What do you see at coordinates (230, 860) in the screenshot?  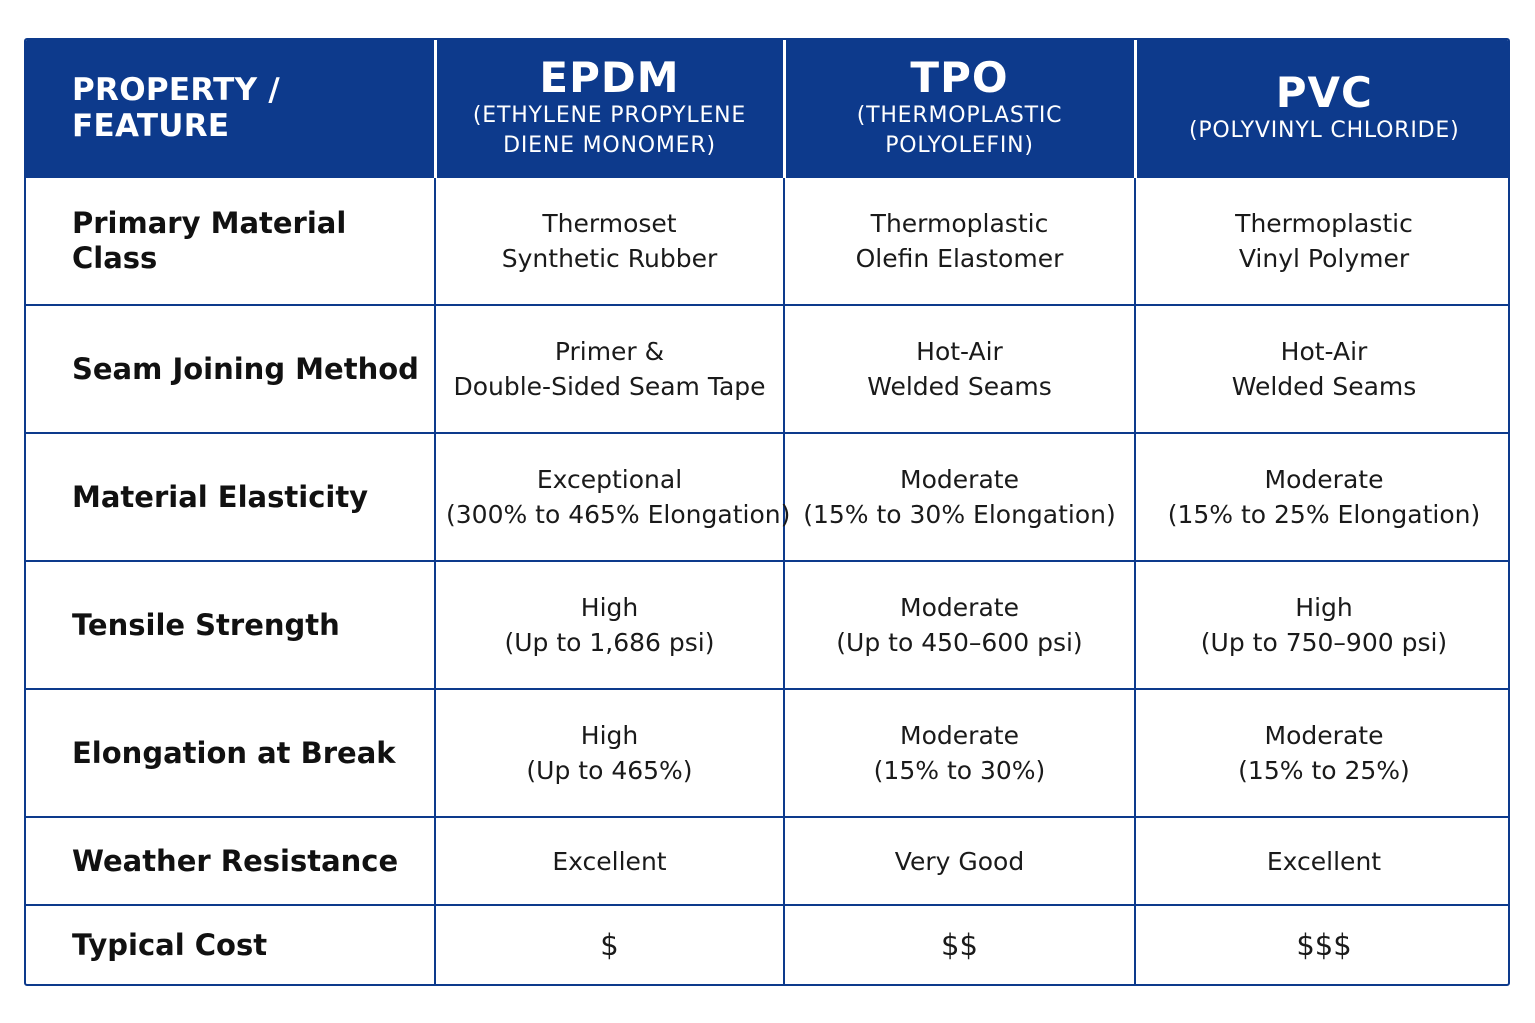 I see `row-label: Weather Resistance` at bounding box center [230, 860].